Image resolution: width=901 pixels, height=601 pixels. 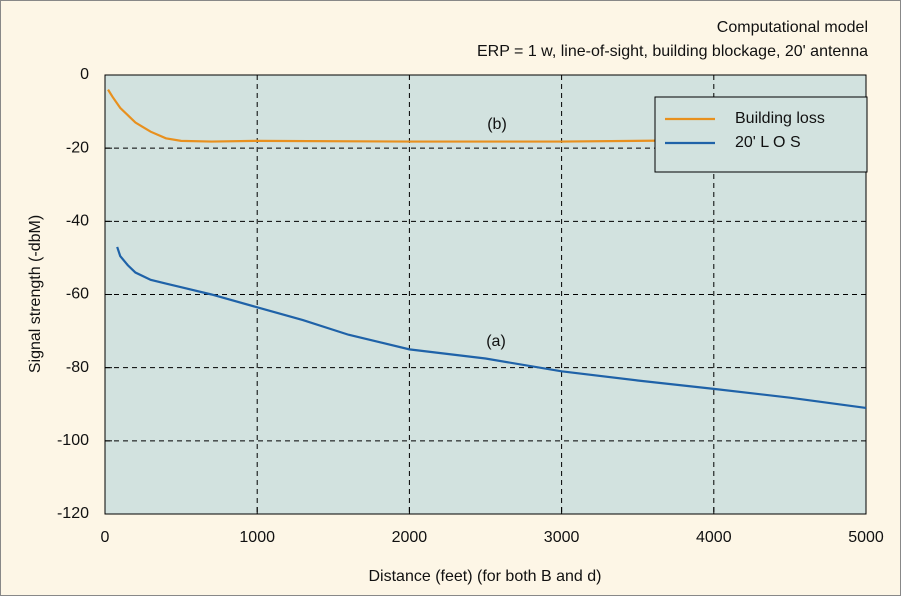 What do you see at coordinates (866, 537) in the screenshot?
I see `x-tick-label: 5000` at bounding box center [866, 537].